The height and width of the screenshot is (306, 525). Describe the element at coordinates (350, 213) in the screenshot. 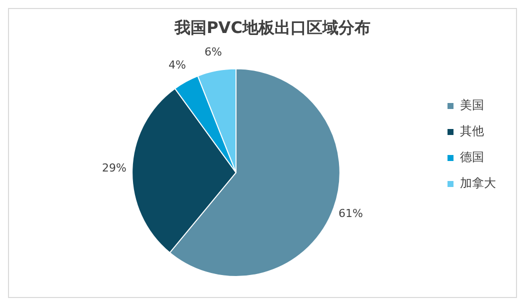

I see `data-label: 61%` at that location.